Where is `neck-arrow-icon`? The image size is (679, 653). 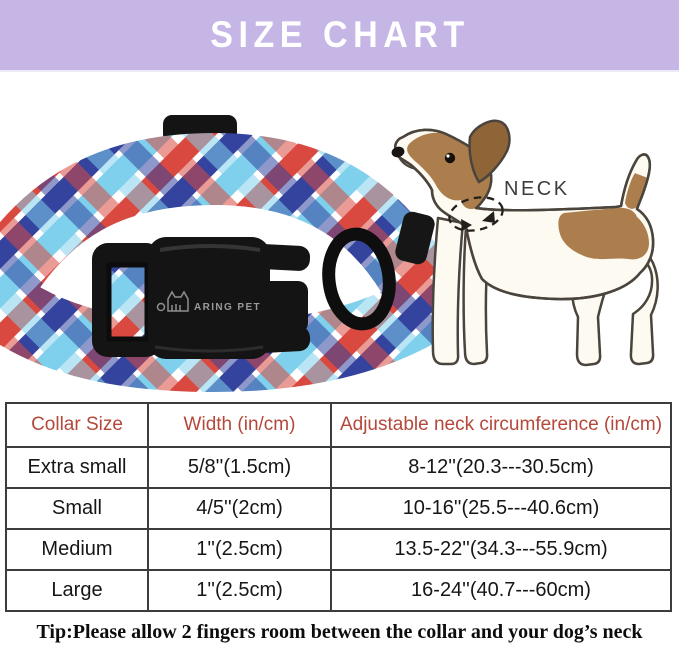
neck-arrow-icon is located at coordinates (488, 217).